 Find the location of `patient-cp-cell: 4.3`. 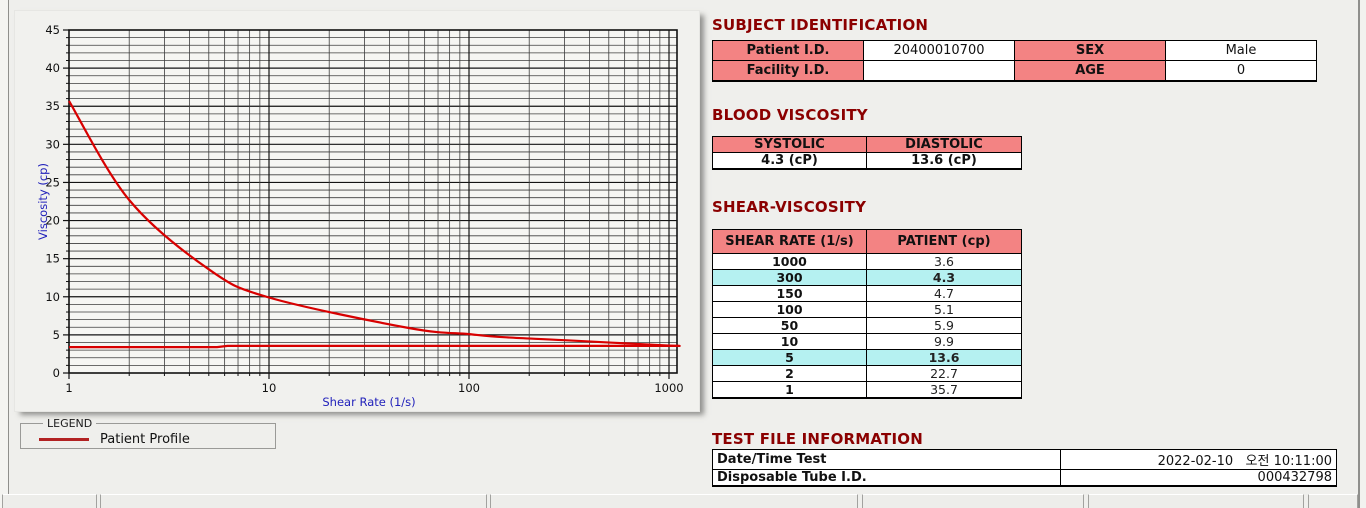

patient-cp-cell: 4.3 is located at coordinates (944, 277).